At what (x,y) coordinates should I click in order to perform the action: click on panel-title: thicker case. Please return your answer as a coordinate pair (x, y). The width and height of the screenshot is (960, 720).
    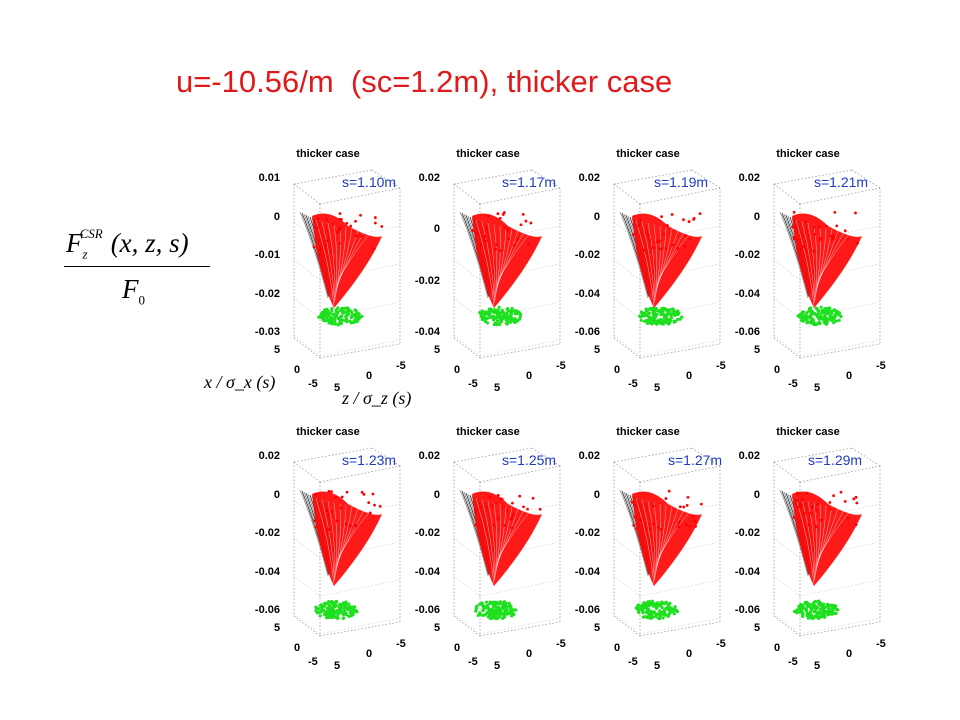
    Looking at the image, I should click on (328, 154).